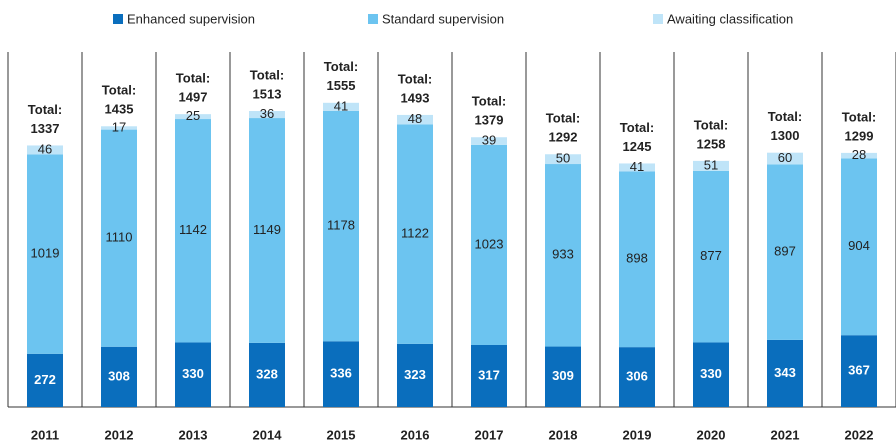 The height and width of the screenshot is (443, 896). I want to click on x-tick-label: 2017, so click(489, 434).